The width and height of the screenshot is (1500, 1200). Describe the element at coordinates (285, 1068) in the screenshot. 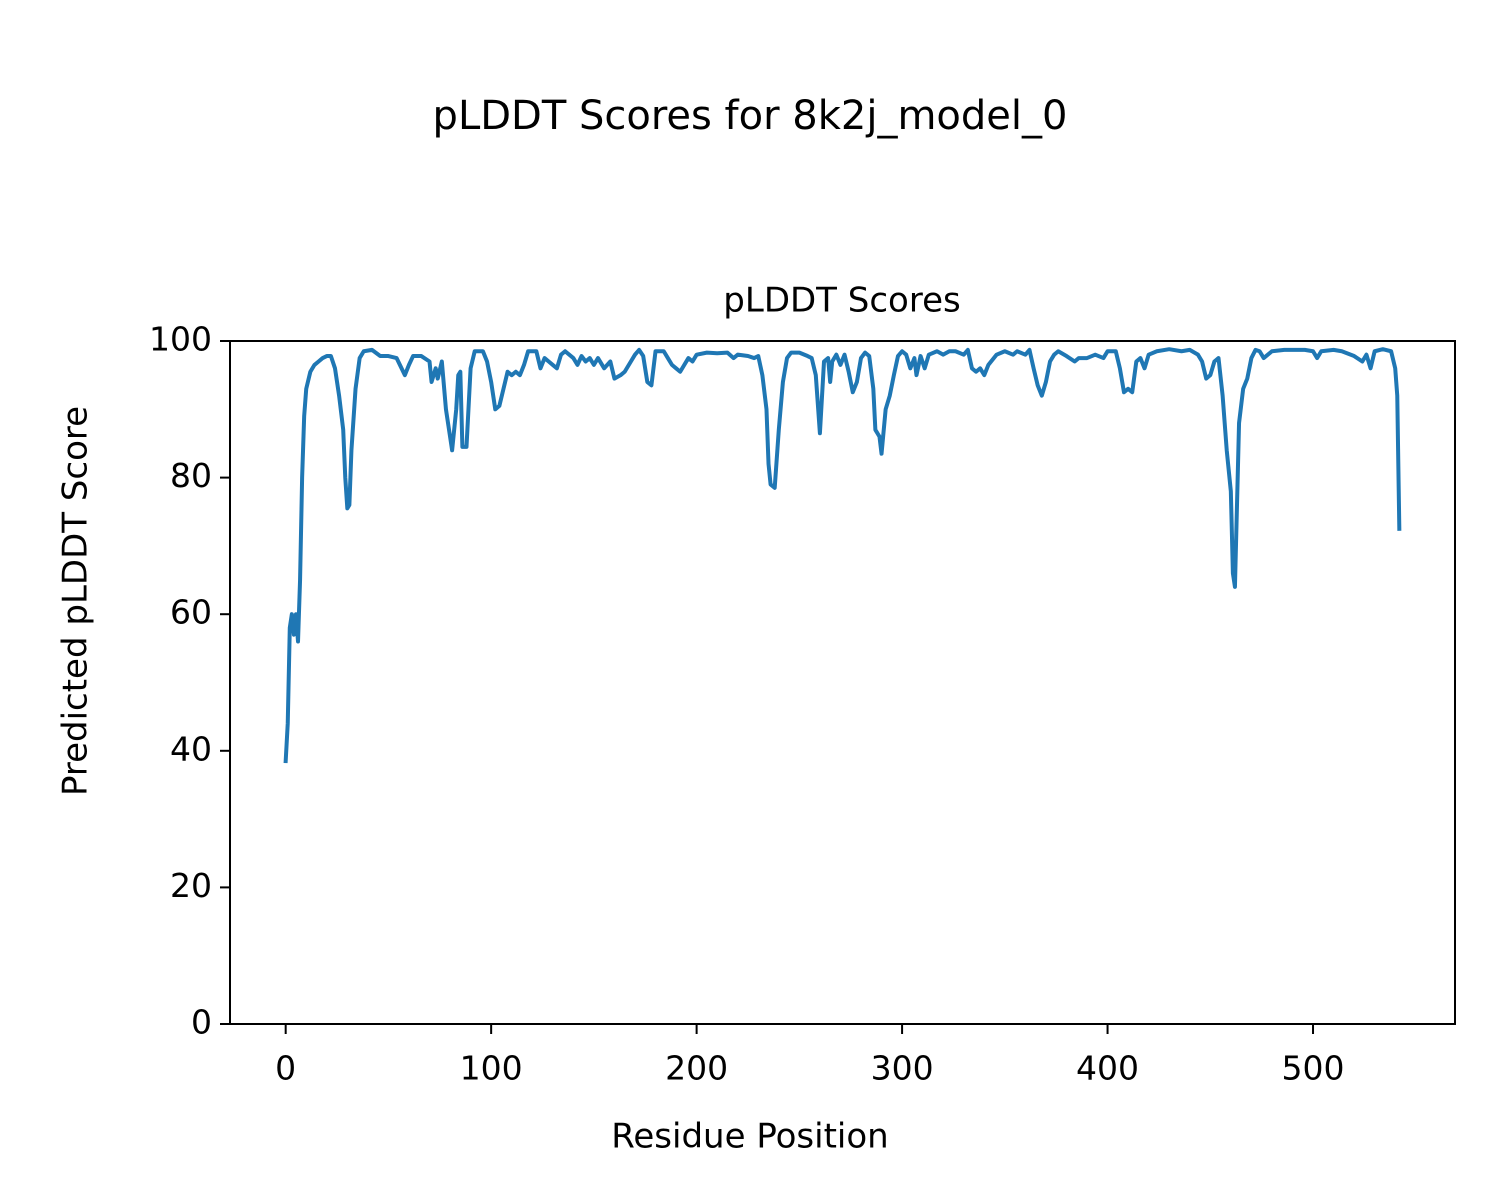

I see `x-tick-label: 0` at that location.